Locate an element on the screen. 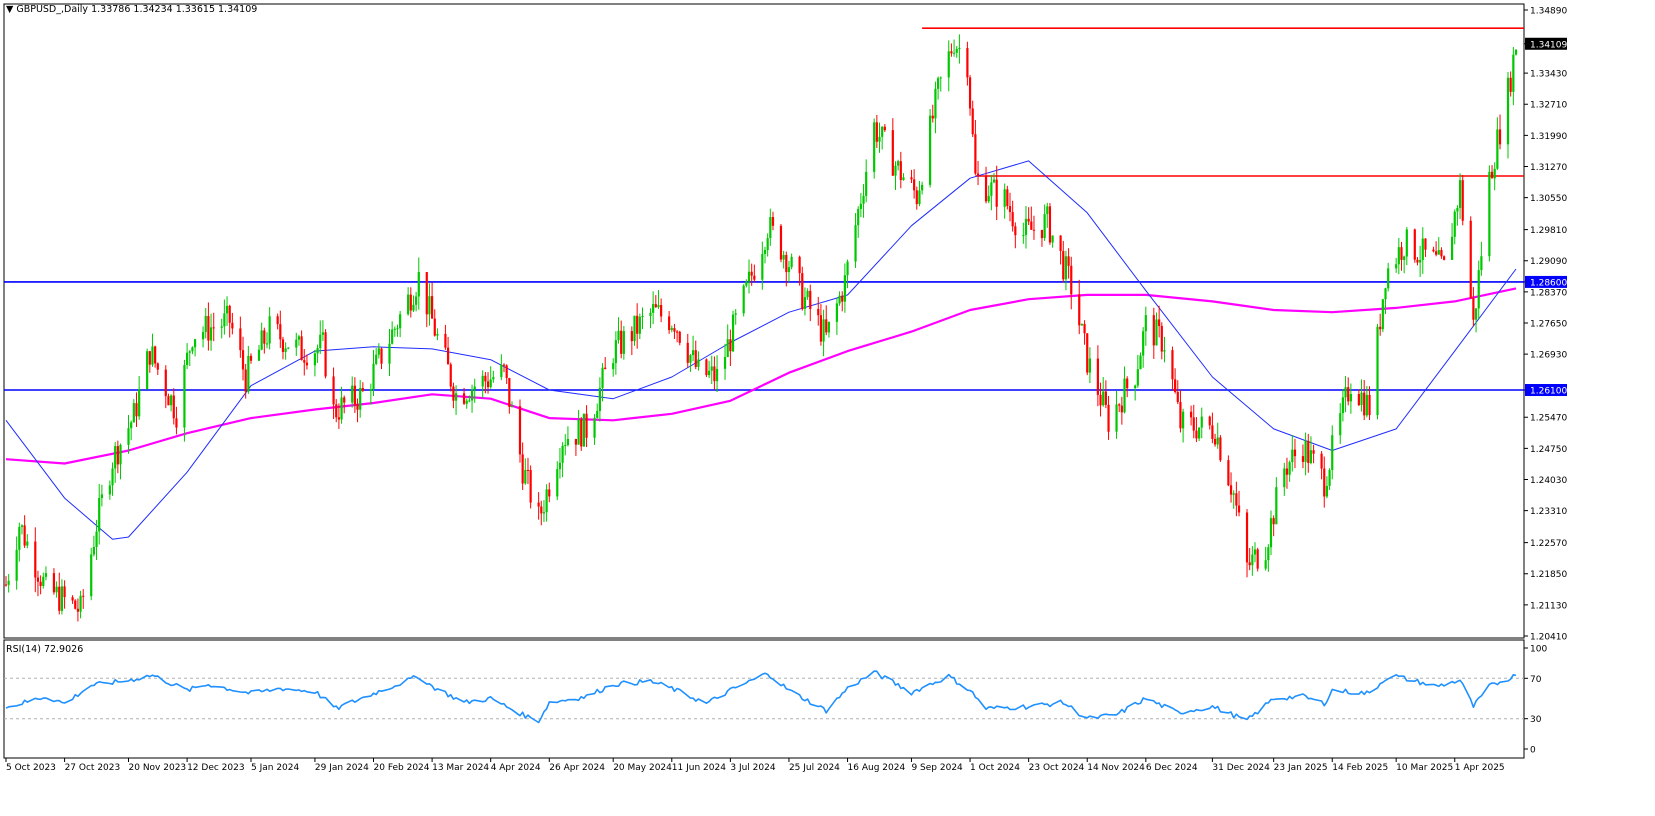 This screenshot has height=816, width=1655. time-tick-label: 29 Jan 2024 is located at coordinates (342, 768).